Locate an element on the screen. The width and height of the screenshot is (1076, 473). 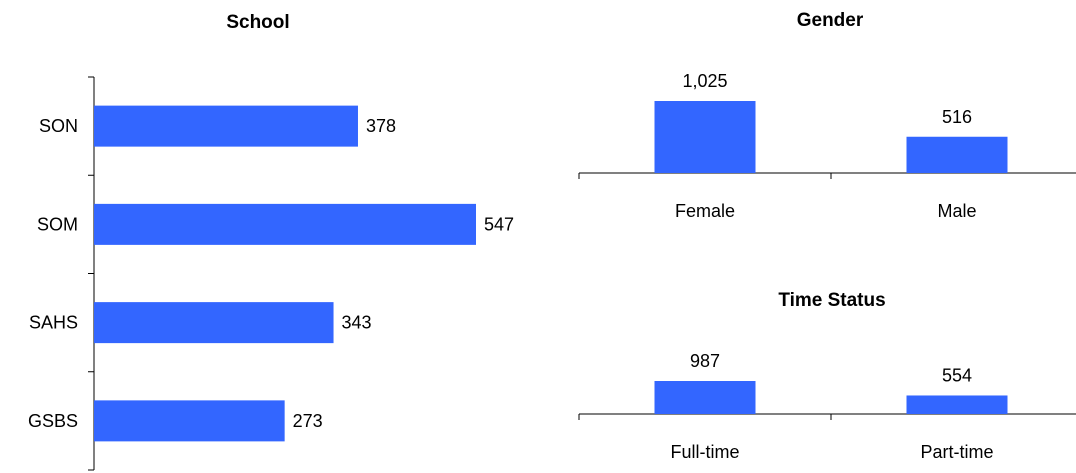
gender-value-label: 516 is located at coordinates (957, 117).